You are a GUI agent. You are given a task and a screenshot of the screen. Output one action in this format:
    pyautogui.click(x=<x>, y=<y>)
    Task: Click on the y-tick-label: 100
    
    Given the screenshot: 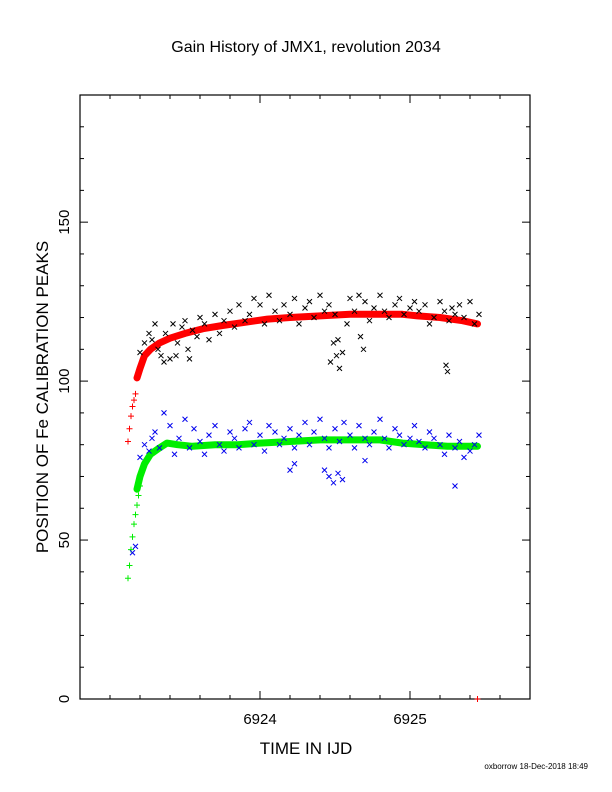 What is the action you would take?
    pyautogui.click(x=64, y=381)
    